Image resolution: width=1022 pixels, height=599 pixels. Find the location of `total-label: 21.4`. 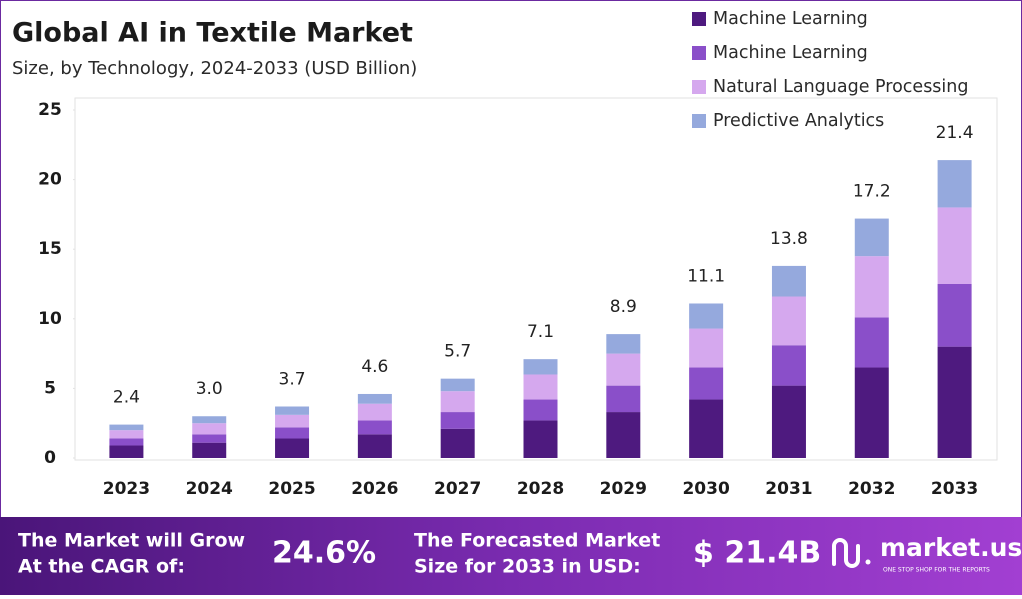

total-label: 21.4 is located at coordinates (955, 133).